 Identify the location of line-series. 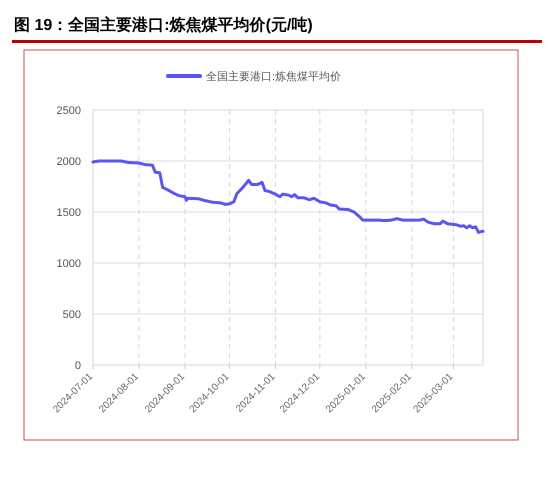
(288, 197).